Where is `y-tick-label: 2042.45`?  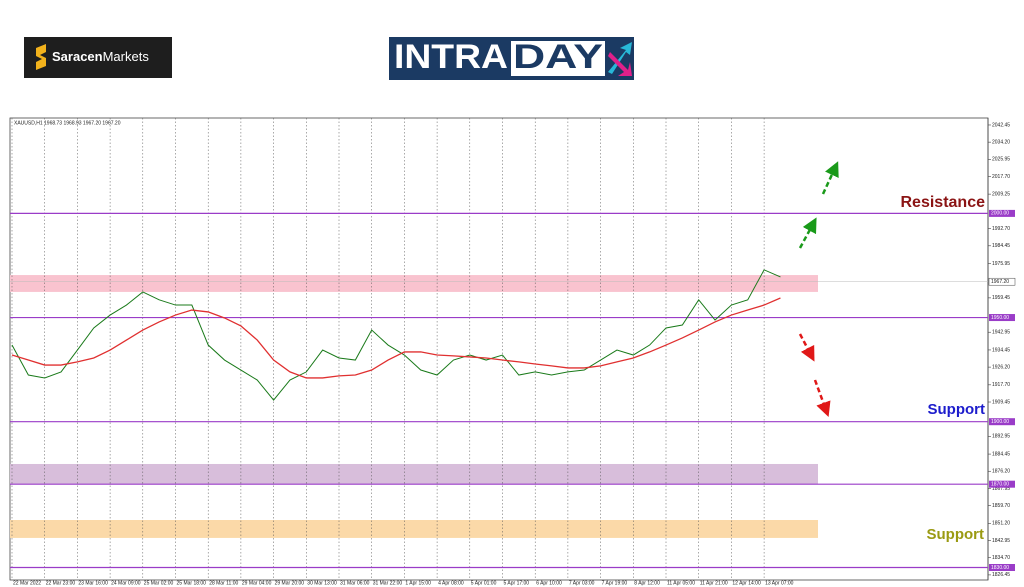 y-tick-label: 2042.45 is located at coordinates (1001, 125).